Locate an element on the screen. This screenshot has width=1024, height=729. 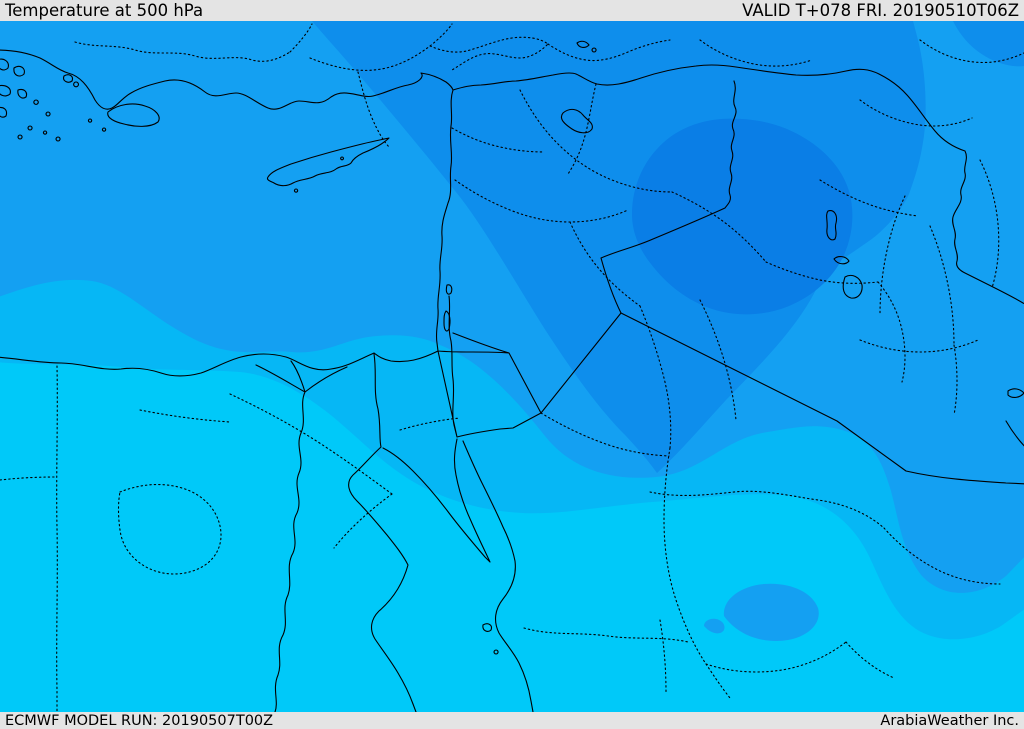
river-nile is located at coordinates (301, 536).